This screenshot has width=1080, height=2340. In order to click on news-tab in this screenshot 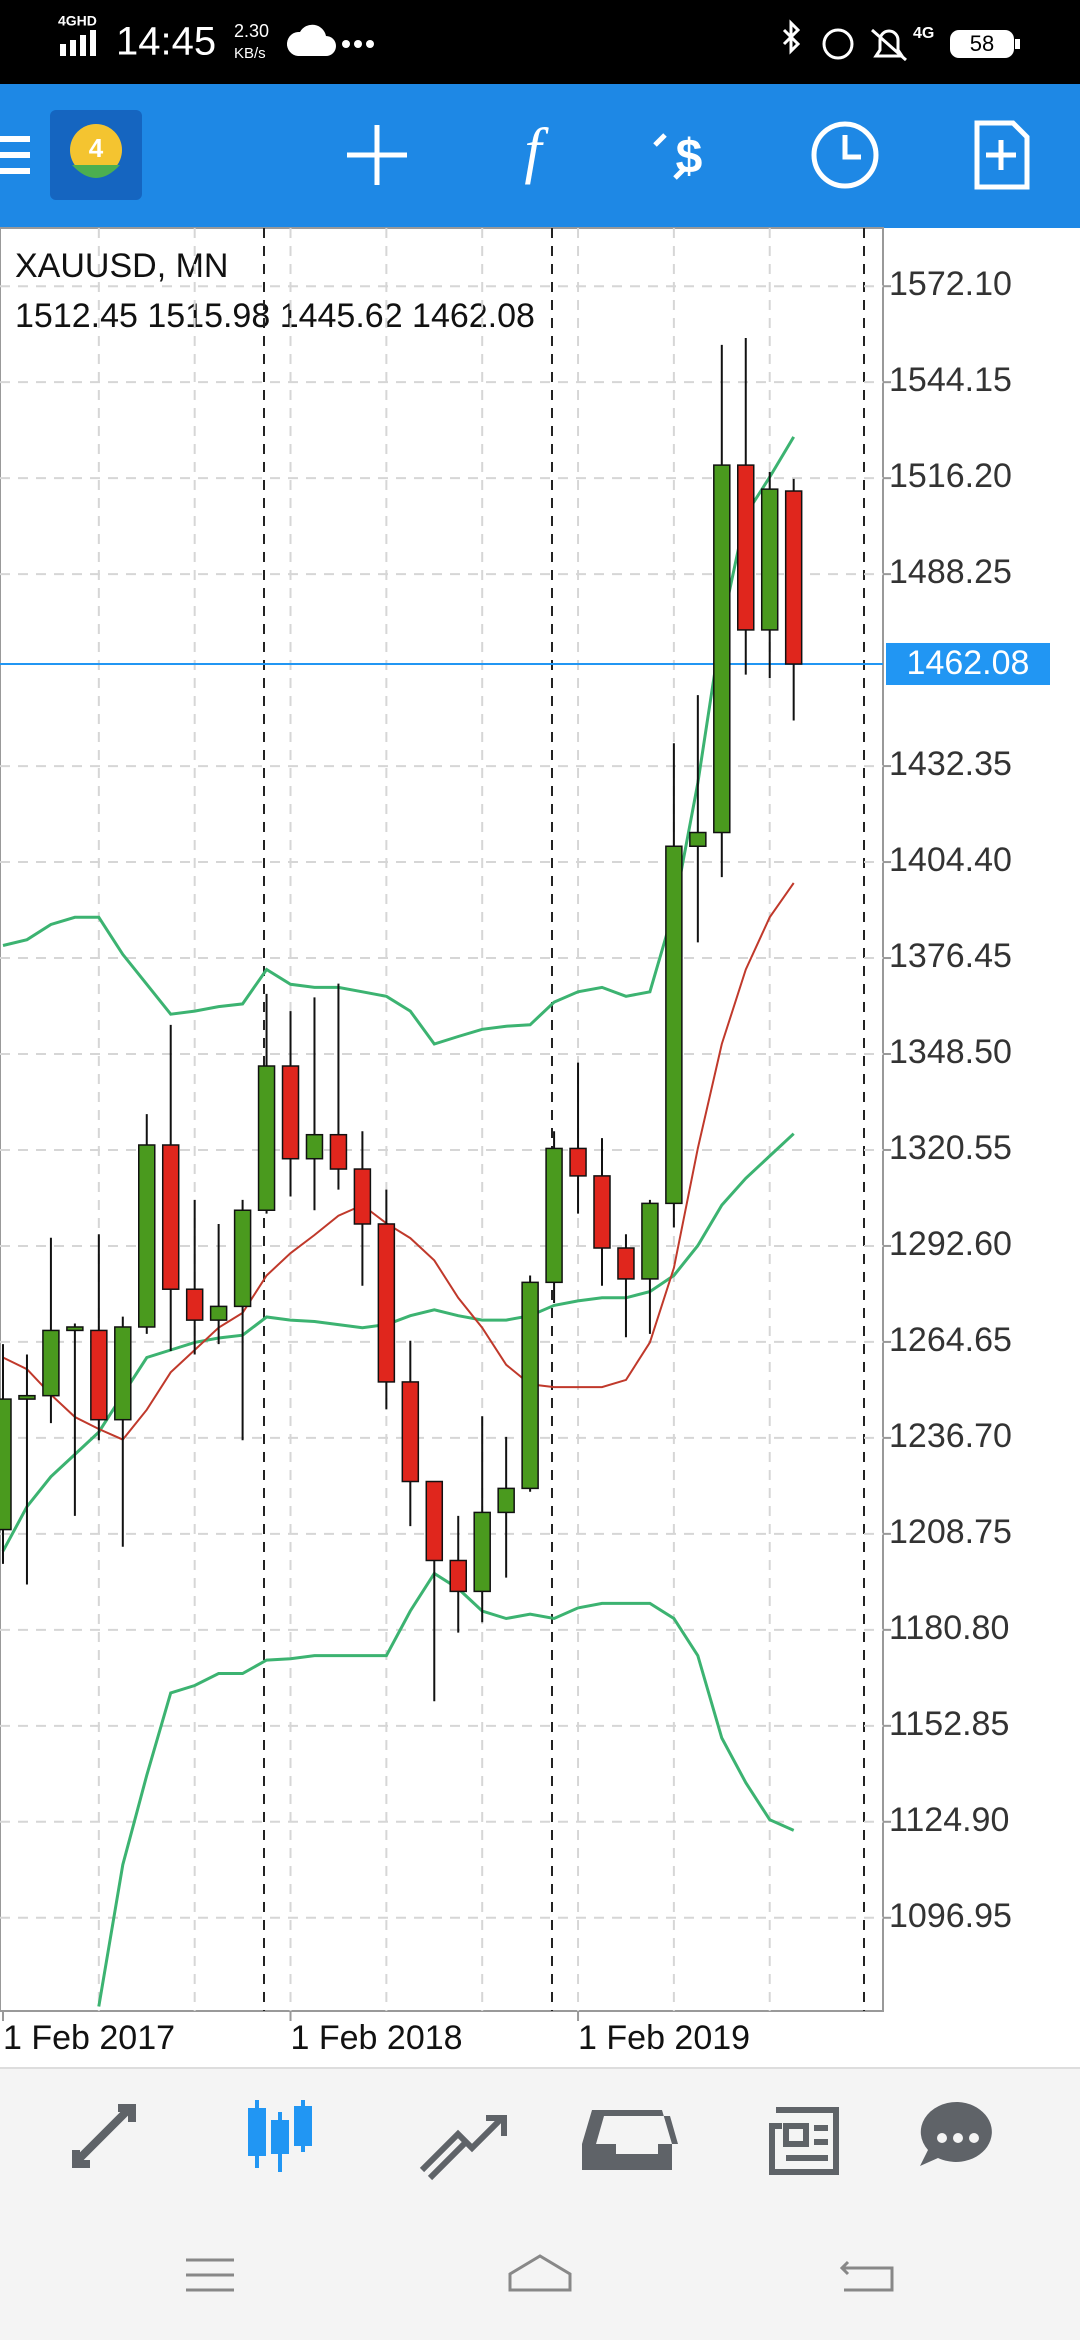, I will do `click(804, 2141)`.